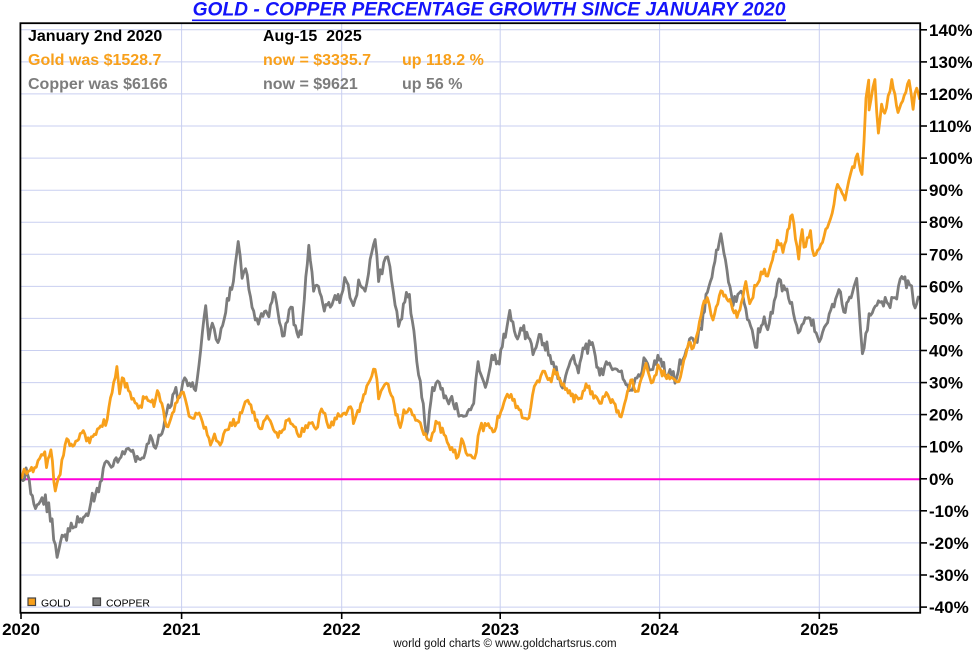 This screenshot has height=650, width=980. I want to click on svg-text: up 56 %, so click(432, 84).